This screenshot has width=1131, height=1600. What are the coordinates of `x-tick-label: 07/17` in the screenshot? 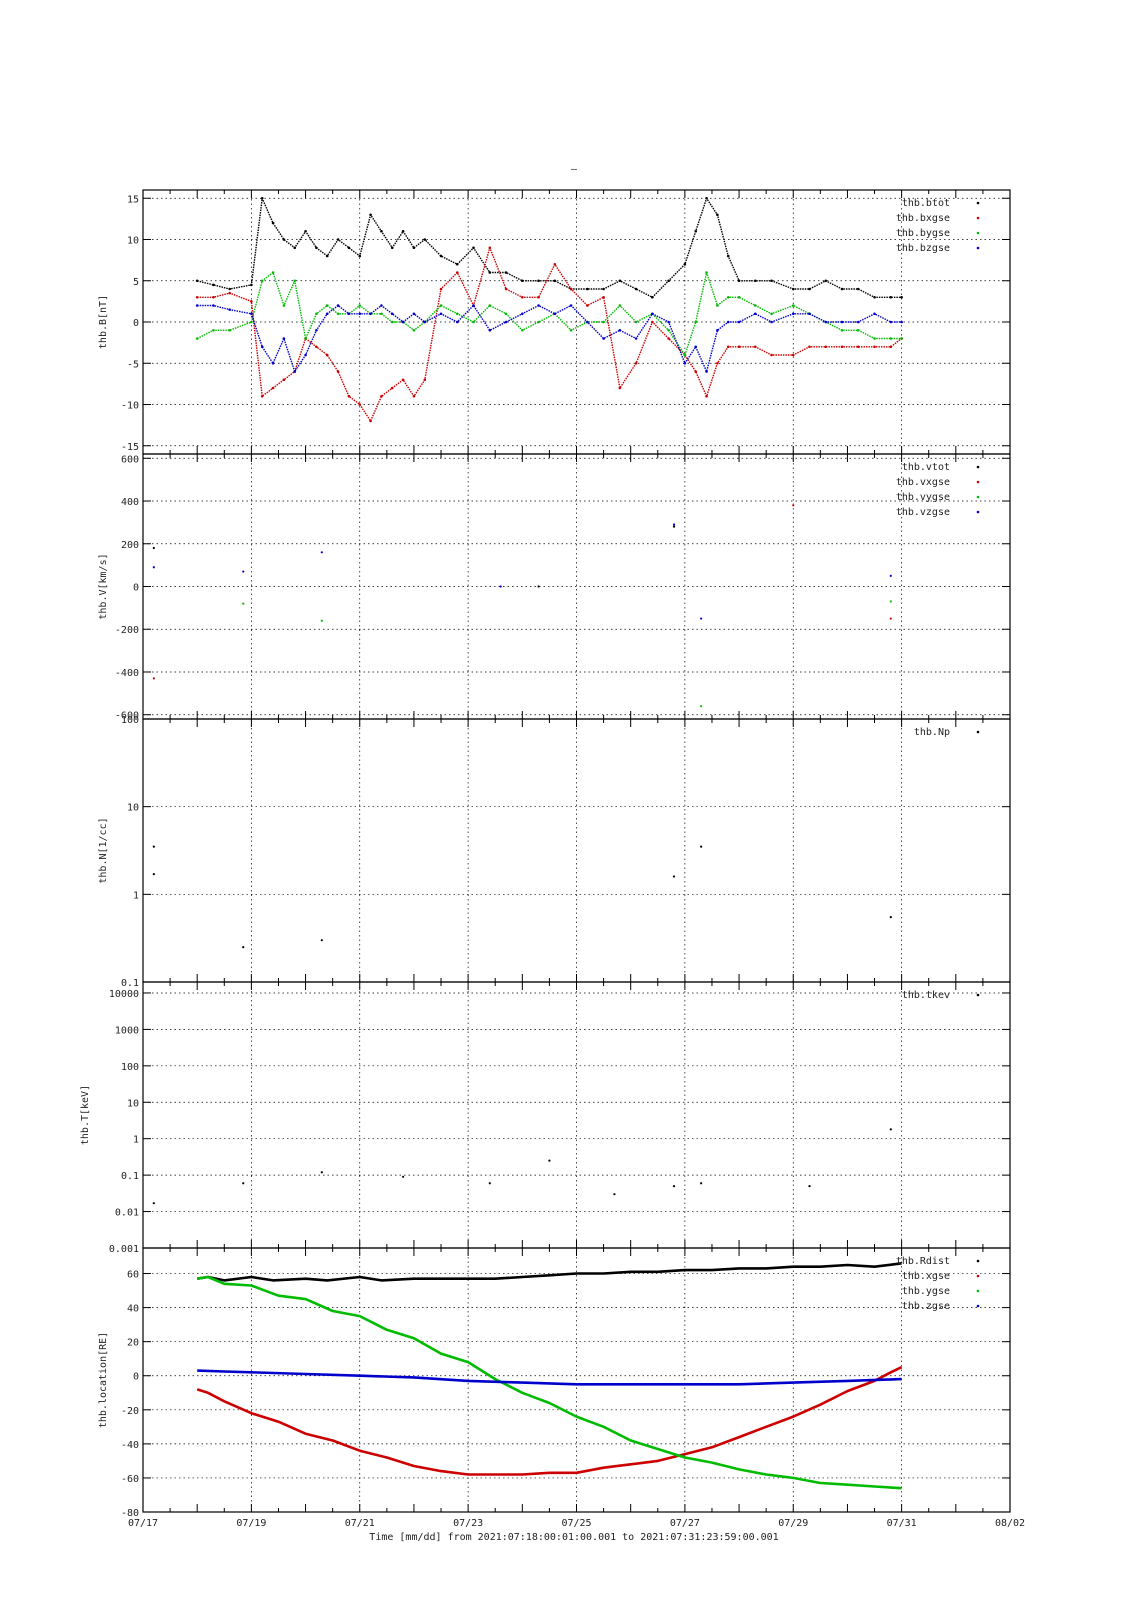 It's located at (143, 1523).